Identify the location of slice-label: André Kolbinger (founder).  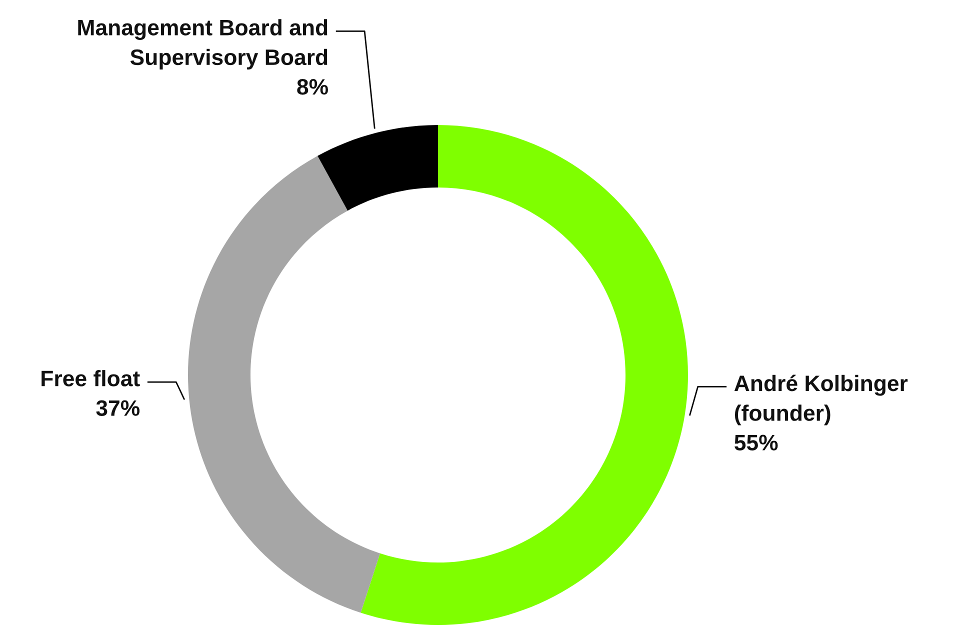
(821, 400).